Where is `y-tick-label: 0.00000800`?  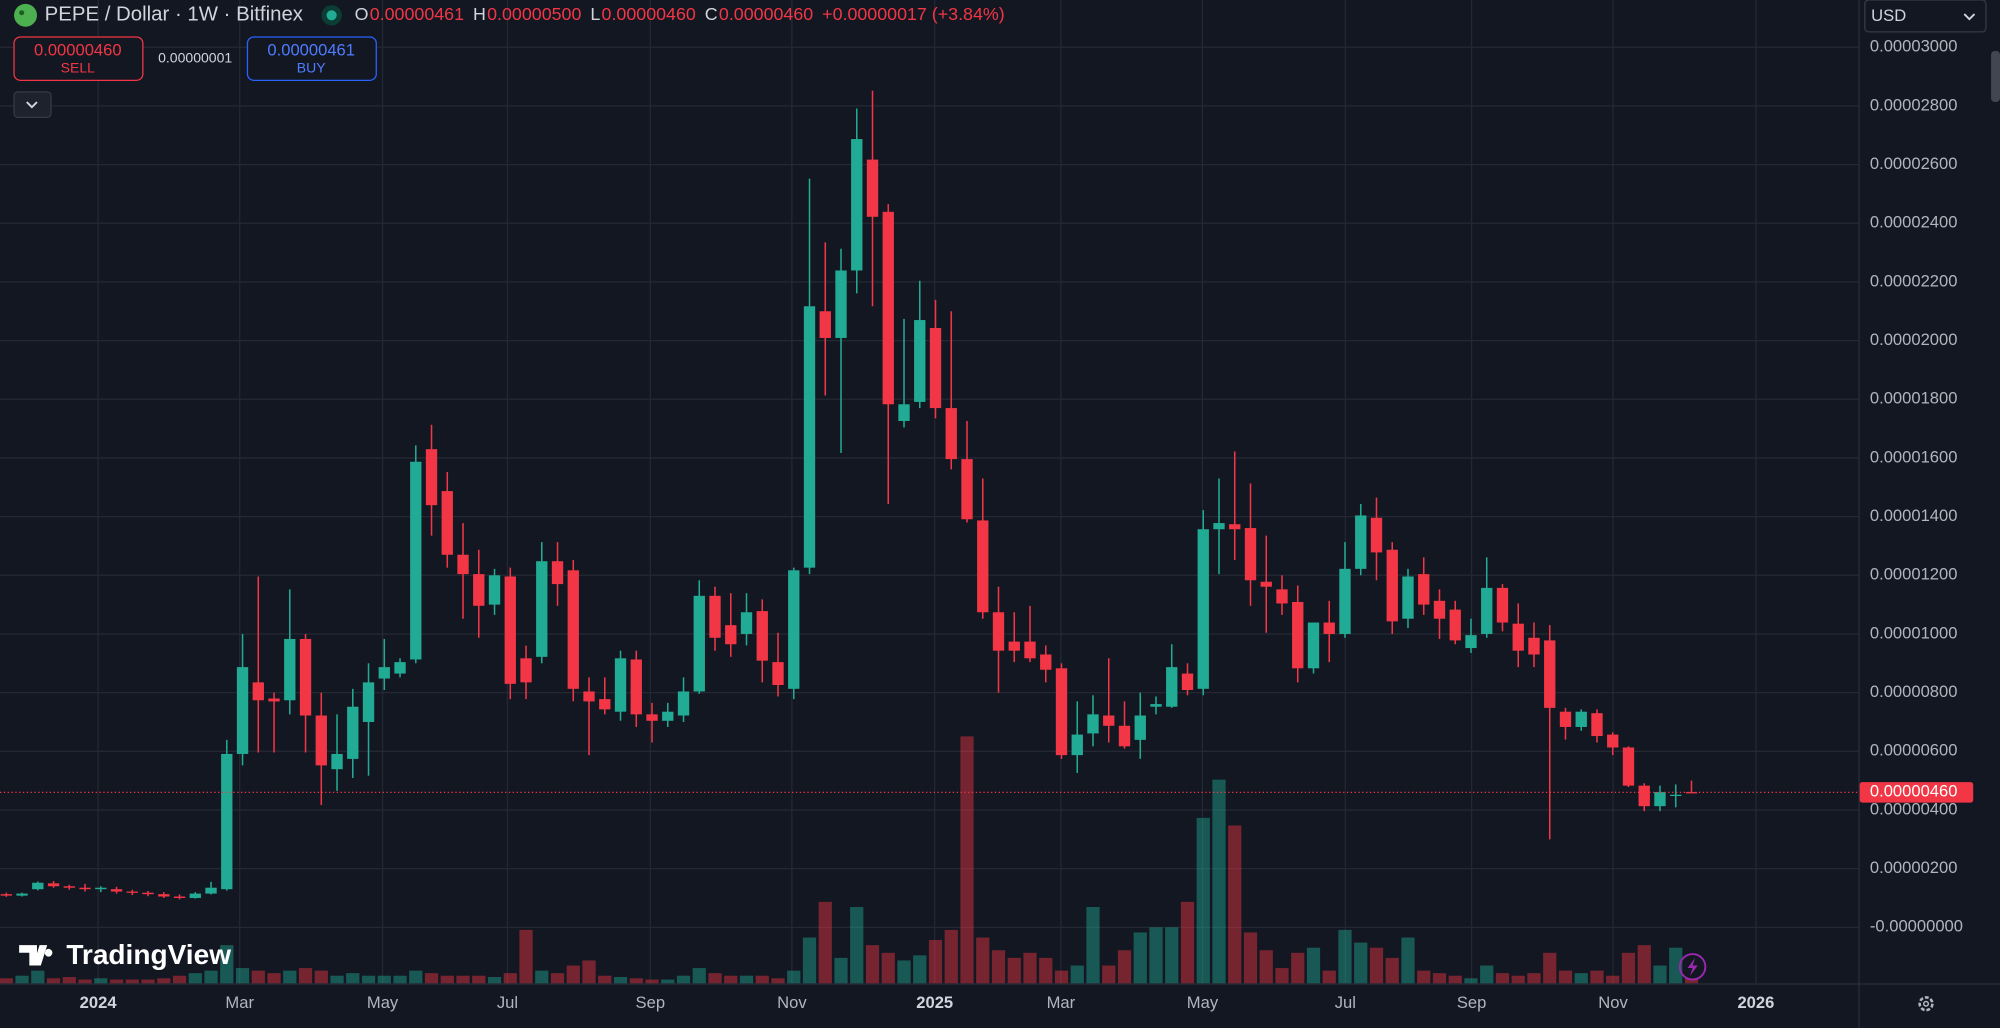 y-tick-label: 0.00000800 is located at coordinates (1914, 691).